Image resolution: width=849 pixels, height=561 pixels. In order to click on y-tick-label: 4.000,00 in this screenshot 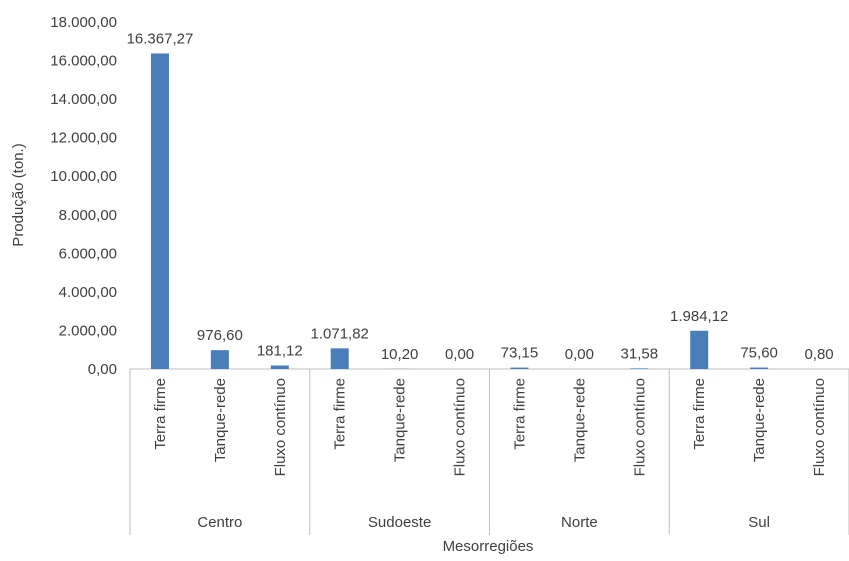, I will do `click(88, 292)`.